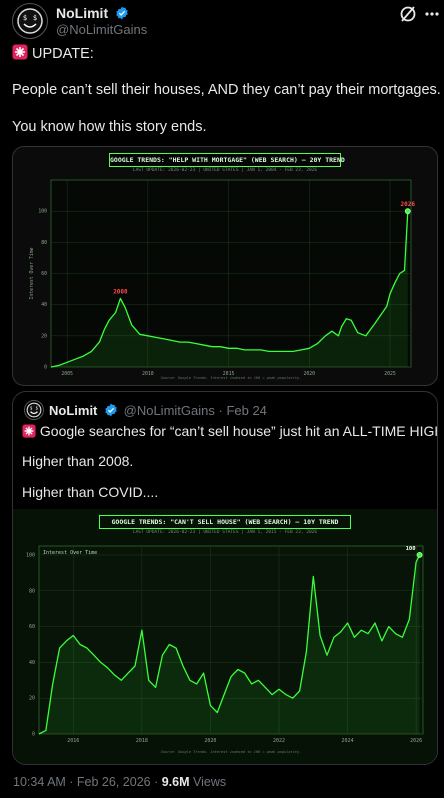 Image resolution: width=444 pixels, height=798 pixels. I want to click on x-tick-label: 2010, so click(148, 374).